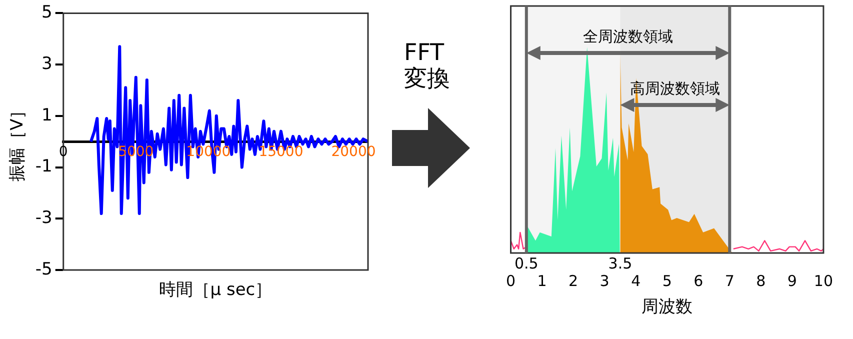  What do you see at coordinates (47, 64) in the screenshot?
I see `y-tick-label: 3` at bounding box center [47, 64].